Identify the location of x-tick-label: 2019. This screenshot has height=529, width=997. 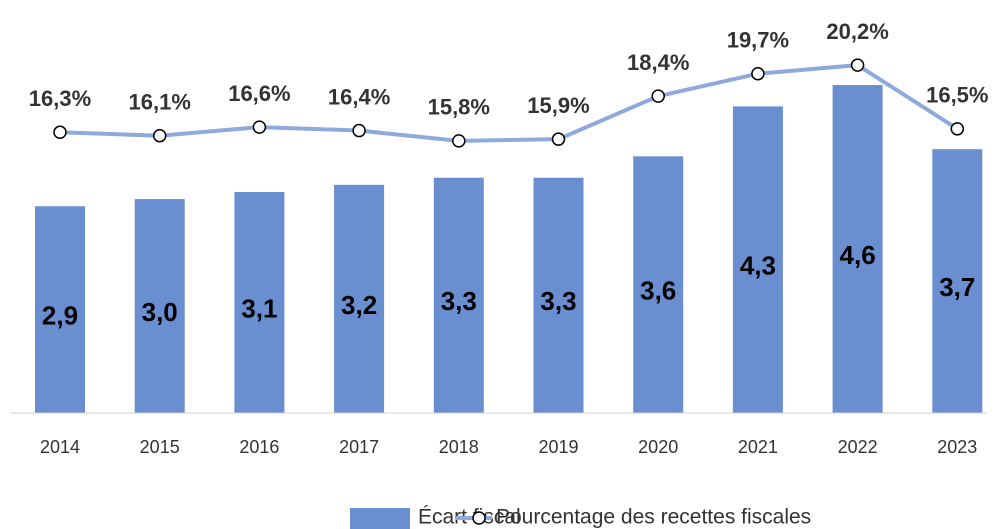
(558, 447).